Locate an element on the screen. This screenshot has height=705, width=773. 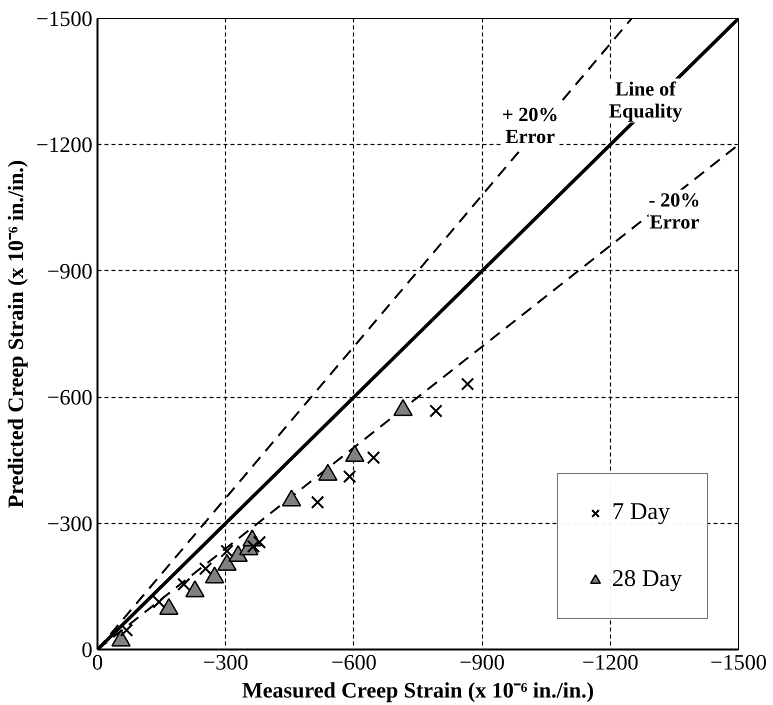
annotation: - 20% Error is located at coordinates (674, 212).